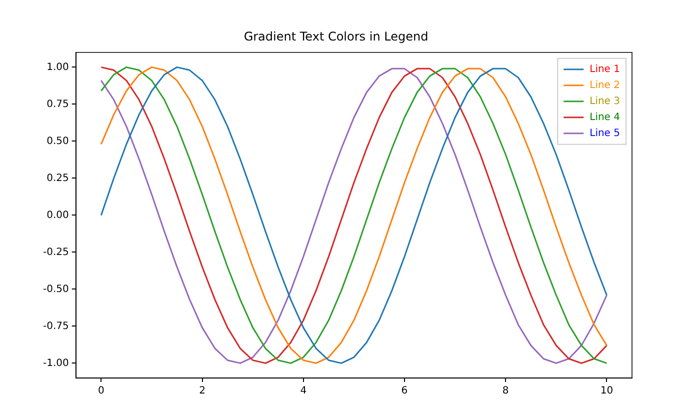 The height and width of the screenshot is (420, 700). I want to click on y-tick-label: 1.00, so click(57, 67).